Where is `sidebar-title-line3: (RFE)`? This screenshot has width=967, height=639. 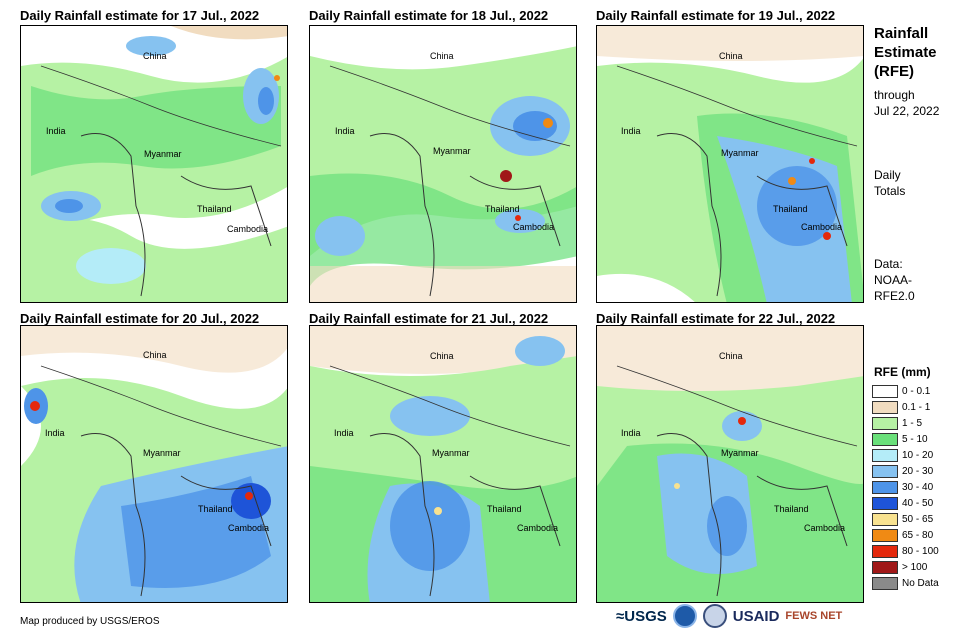 sidebar-title-line3: (RFE) is located at coordinates (894, 71).